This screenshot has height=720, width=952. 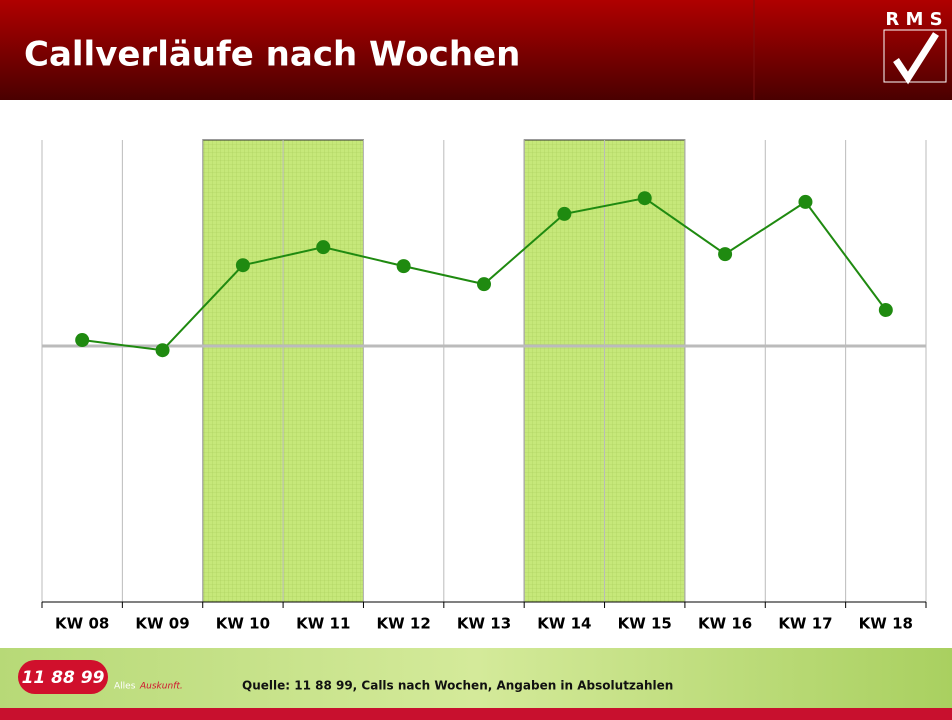 I want to click on tagline: Alles, so click(x=125, y=687).